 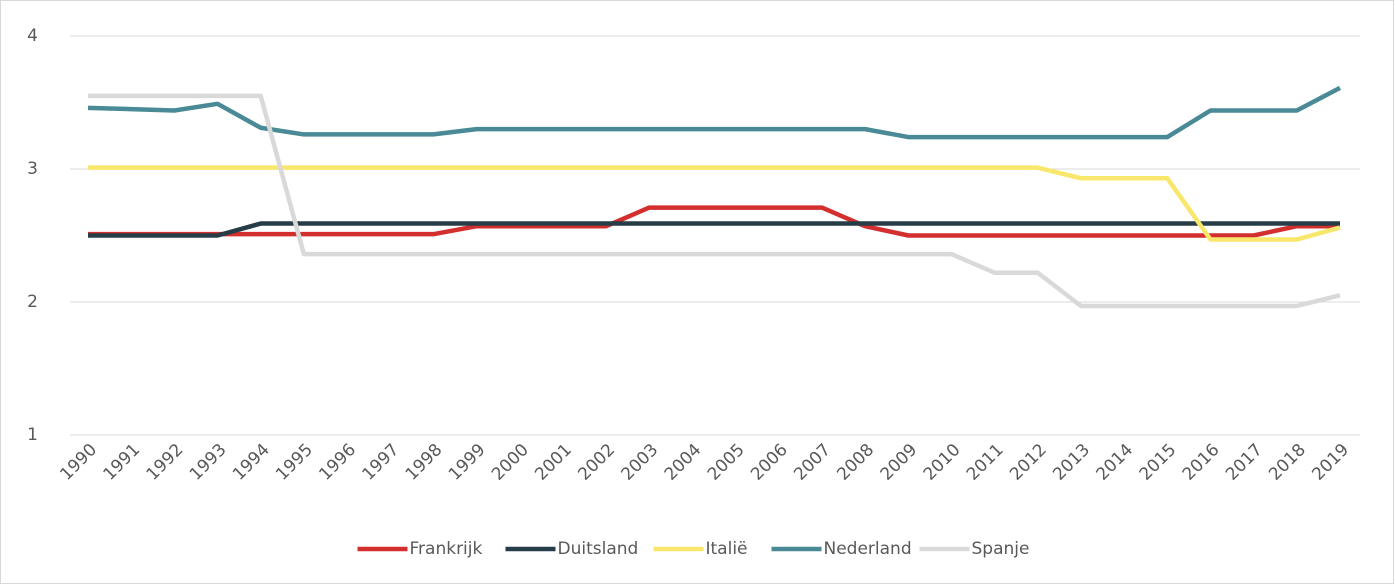 I want to click on legend-label: Frankrijk, so click(x=446, y=549).